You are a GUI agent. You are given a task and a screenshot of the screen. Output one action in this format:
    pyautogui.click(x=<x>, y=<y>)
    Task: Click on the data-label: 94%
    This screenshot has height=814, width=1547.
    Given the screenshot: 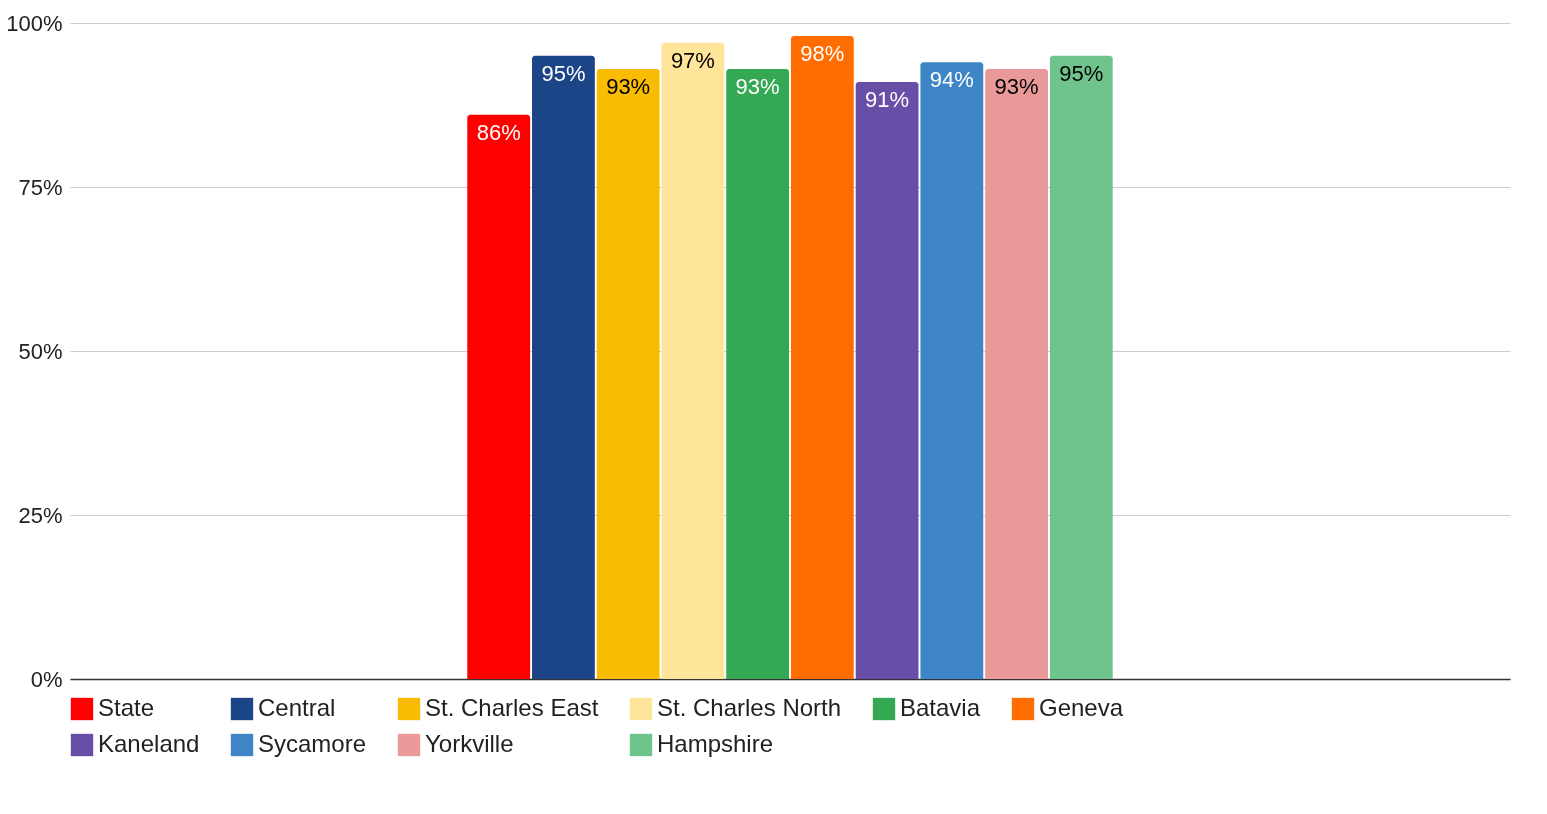 What is the action you would take?
    pyautogui.click(x=951, y=80)
    